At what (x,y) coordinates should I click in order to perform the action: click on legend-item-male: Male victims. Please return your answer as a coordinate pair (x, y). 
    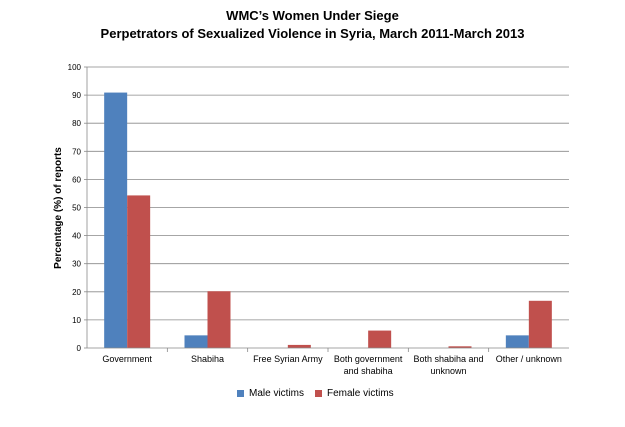
    Looking at the image, I should click on (270, 393).